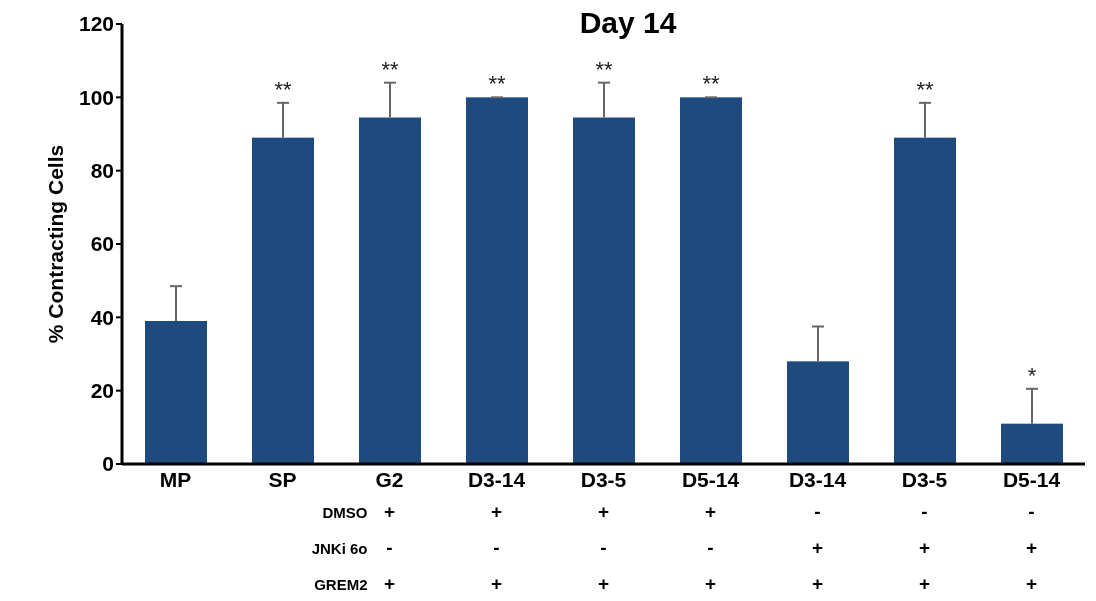 Image resolution: width=1096 pixels, height=601 pixels. I want to click on y-tick-label: 20, so click(102, 391).